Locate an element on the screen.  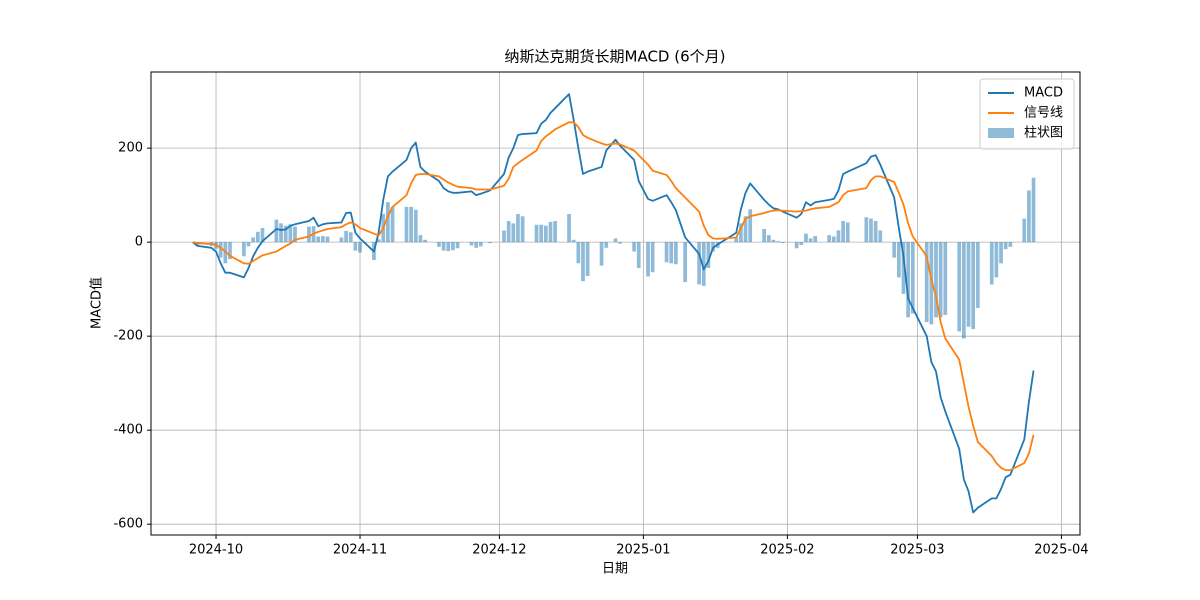
legend-label: 信号线 is located at coordinates (1043, 113).